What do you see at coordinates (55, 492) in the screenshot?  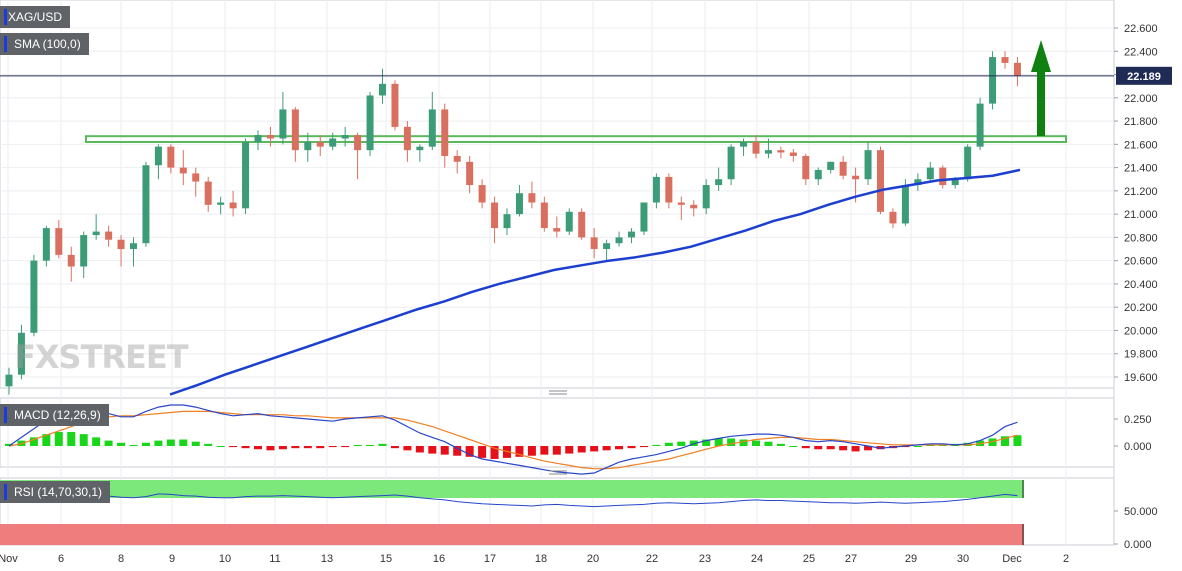 I see `rsi-indicator-label: RSI (14,70,30,1)` at bounding box center [55, 492].